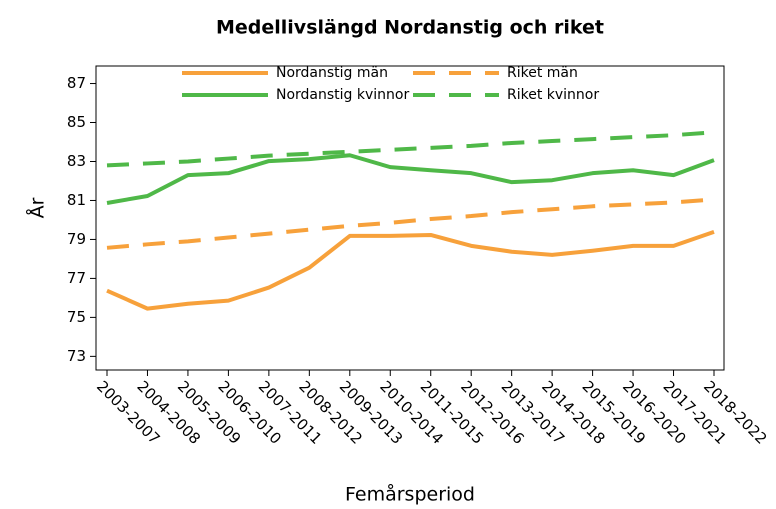 This screenshot has width=776, height=509. What do you see at coordinates (410, 28) in the screenshot?
I see `chart-title: Medellivslängd Nordanstig och riket` at bounding box center [410, 28].